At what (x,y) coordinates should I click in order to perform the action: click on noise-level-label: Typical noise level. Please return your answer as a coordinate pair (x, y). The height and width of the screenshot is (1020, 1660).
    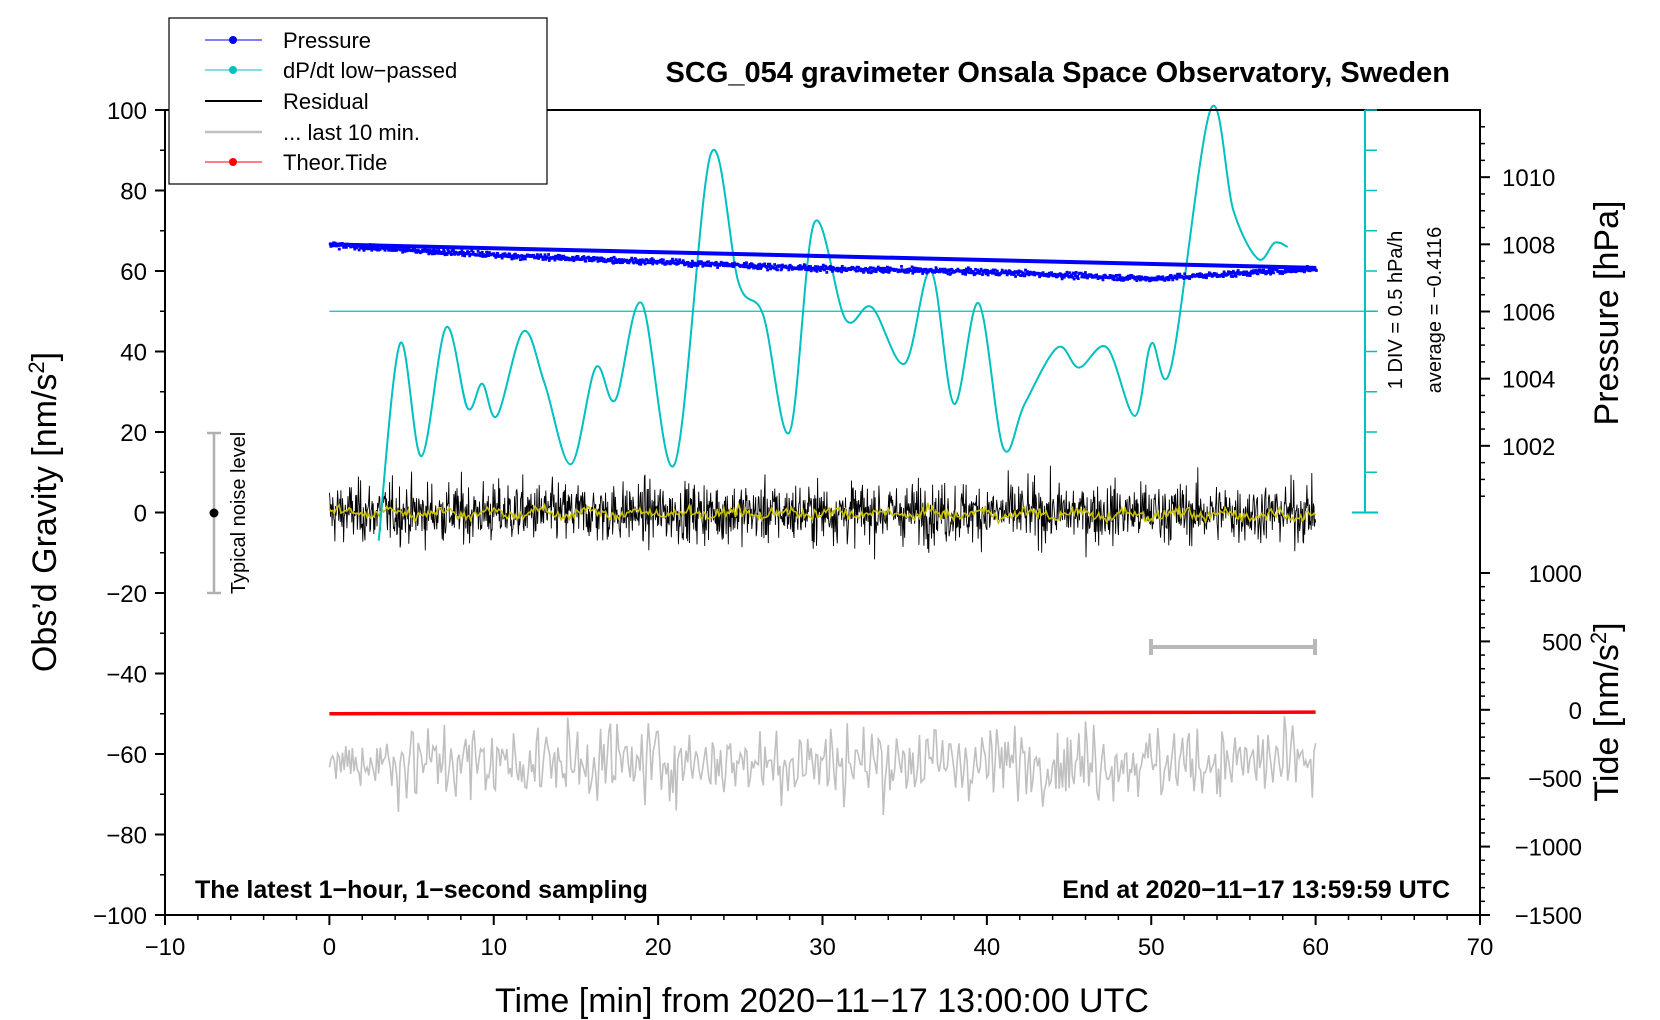
    Looking at the image, I should click on (239, 513).